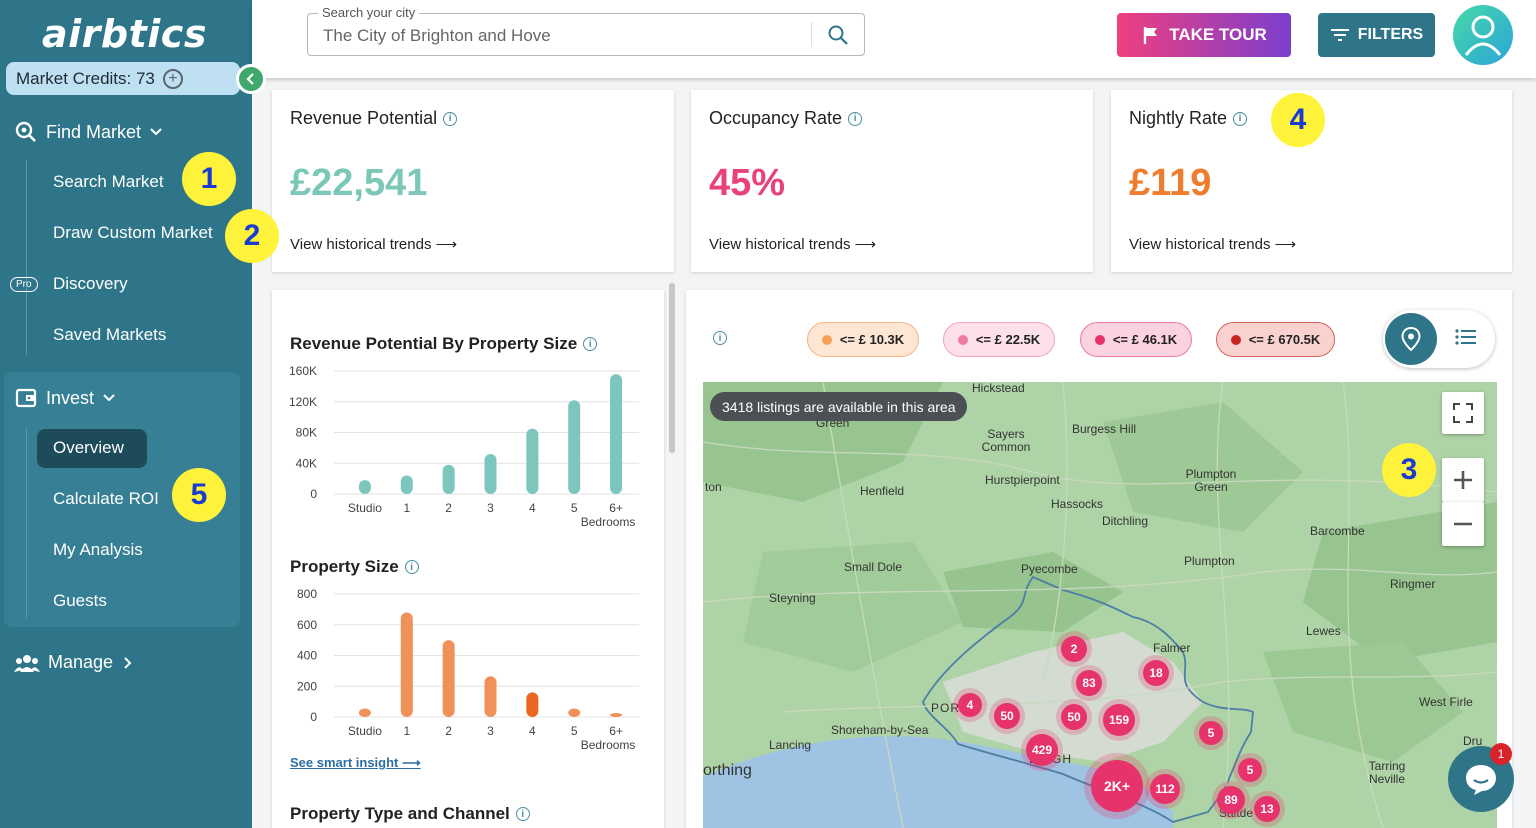 The width and height of the screenshot is (1536, 828). What do you see at coordinates (776, 118) in the screenshot?
I see `stat-title-text: Occupancy Rate` at bounding box center [776, 118].